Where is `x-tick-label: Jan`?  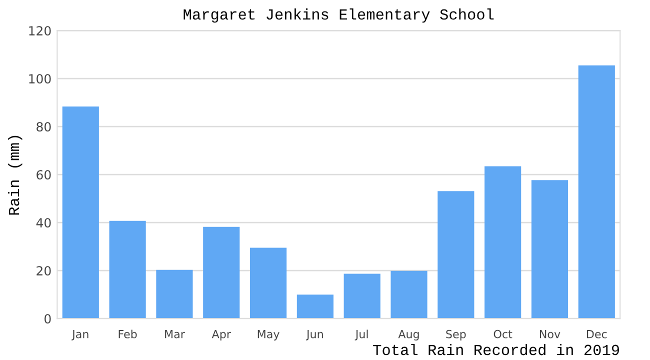
x-tick-label: Jan is located at coordinates (80, 335).